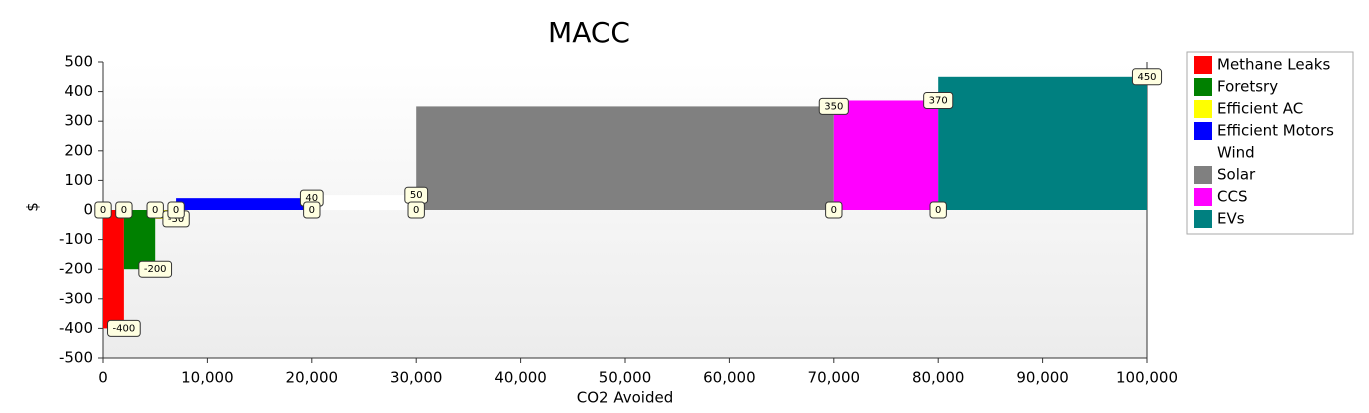  I want to click on y-tick-label: -300, so click(76, 298).